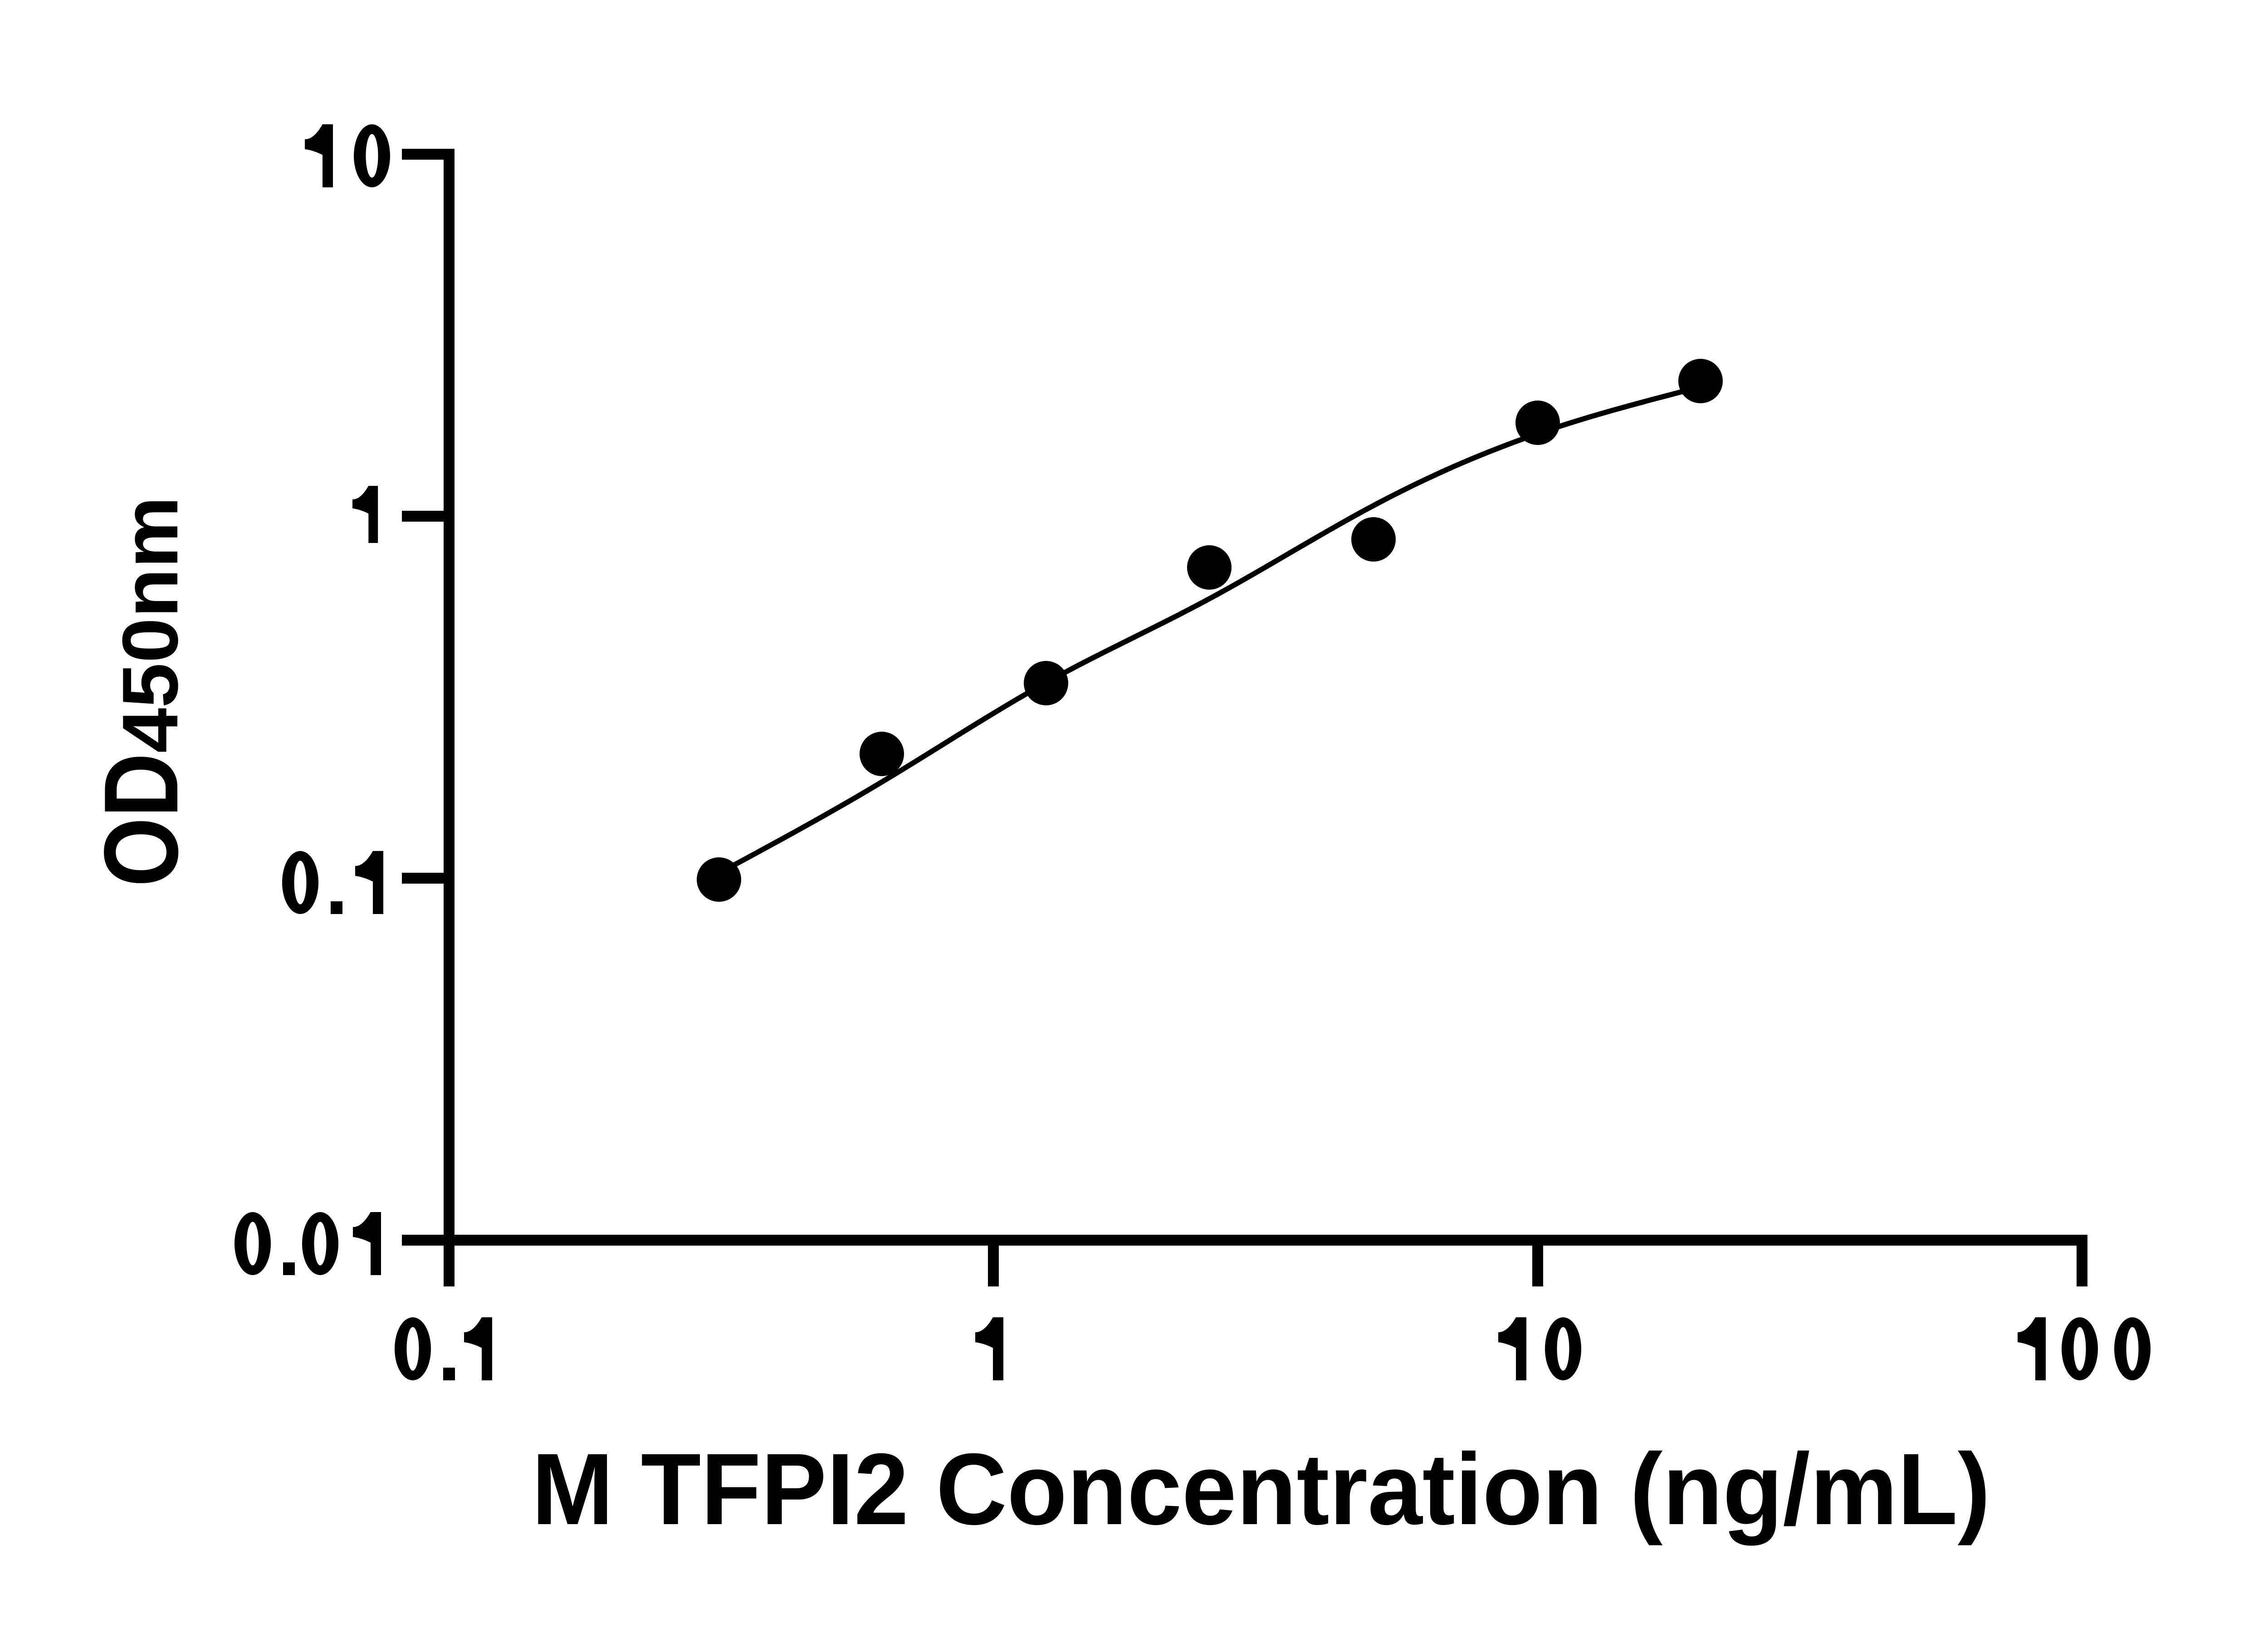  Describe the element at coordinates (1261, 1489) in the screenshot. I see `svg-text: M TFPI2 Concentration (ng/mL)` at that location.